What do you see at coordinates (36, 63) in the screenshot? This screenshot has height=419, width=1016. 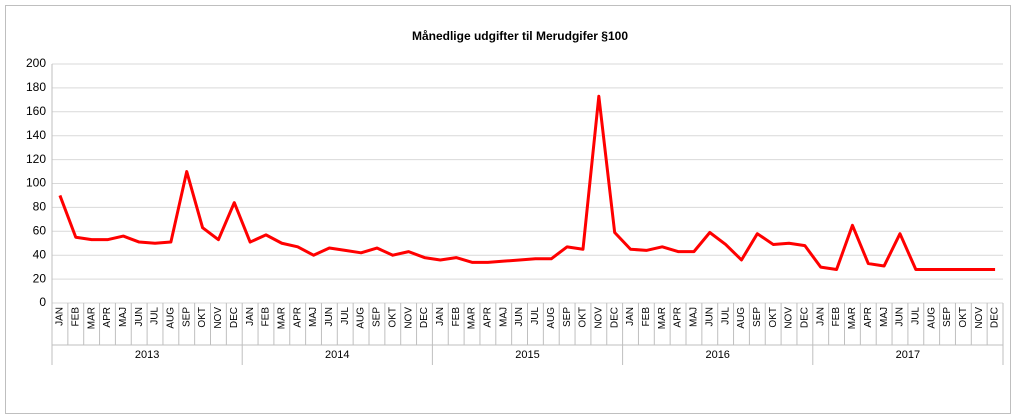 I see `y-tick-label: 200` at bounding box center [36, 63].